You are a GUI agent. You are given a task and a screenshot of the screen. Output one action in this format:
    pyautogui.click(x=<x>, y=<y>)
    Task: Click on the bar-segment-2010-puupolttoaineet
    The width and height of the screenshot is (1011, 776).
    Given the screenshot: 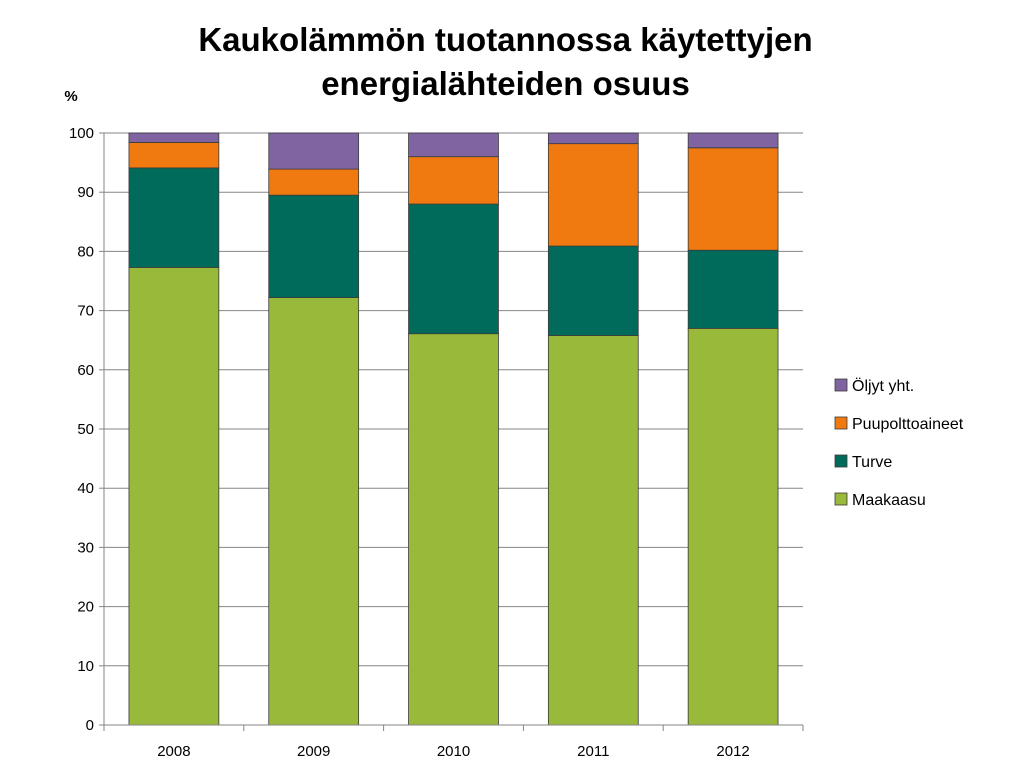 What is the action you would take?
    pyautogui.click(x=453, y=180)
    